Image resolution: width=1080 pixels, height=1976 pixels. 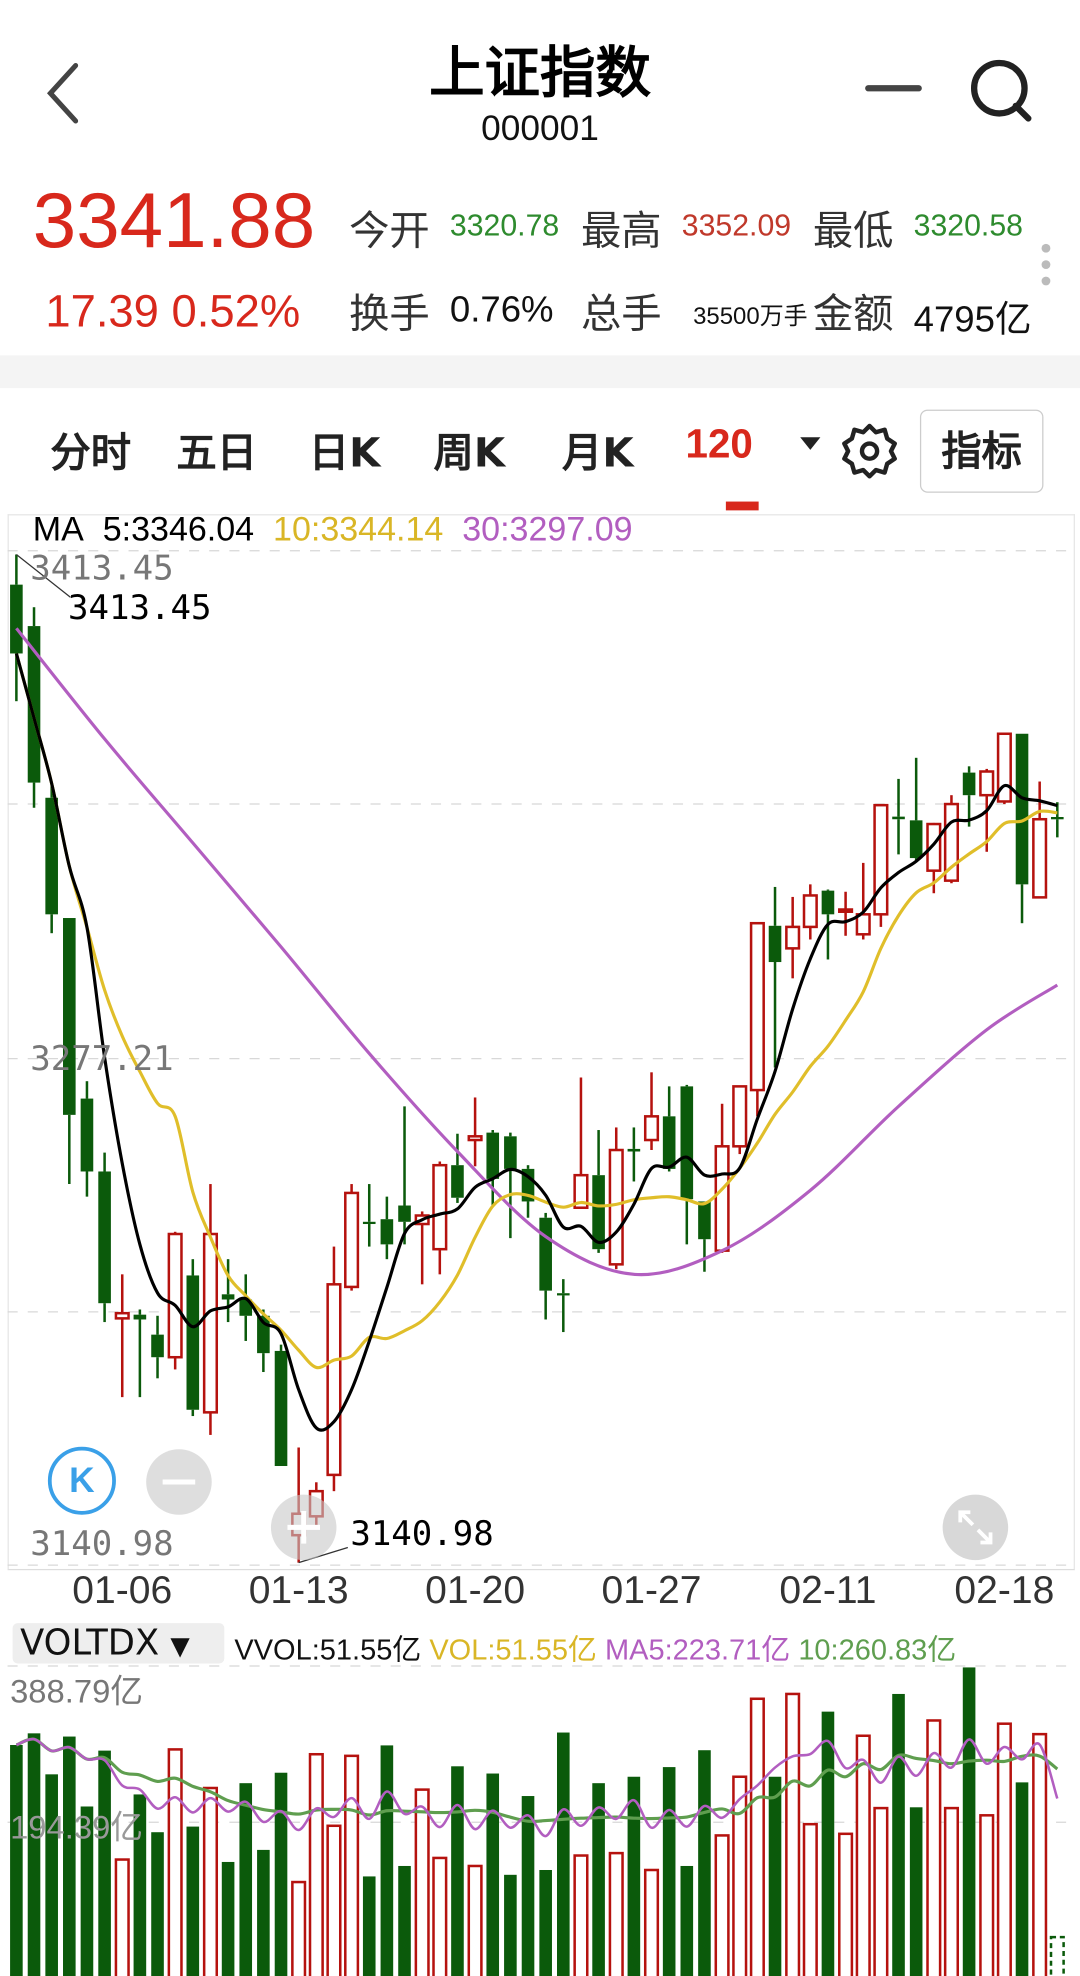 What do you see at coordinates (81, 1480) in the screenshot?
I see `k-line-button: K` at bounding box center [81, 1480].